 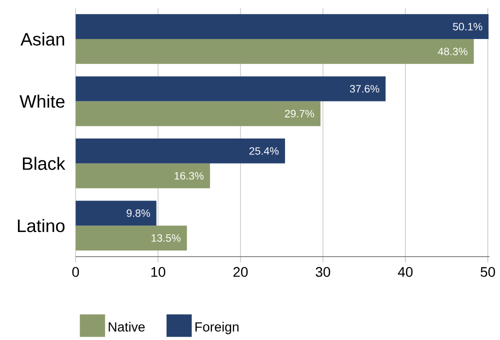 What do you see at coordinates (189, 176) in the screenshot?
I see `data-label: 16.3%` at bounding box center [189, 176].